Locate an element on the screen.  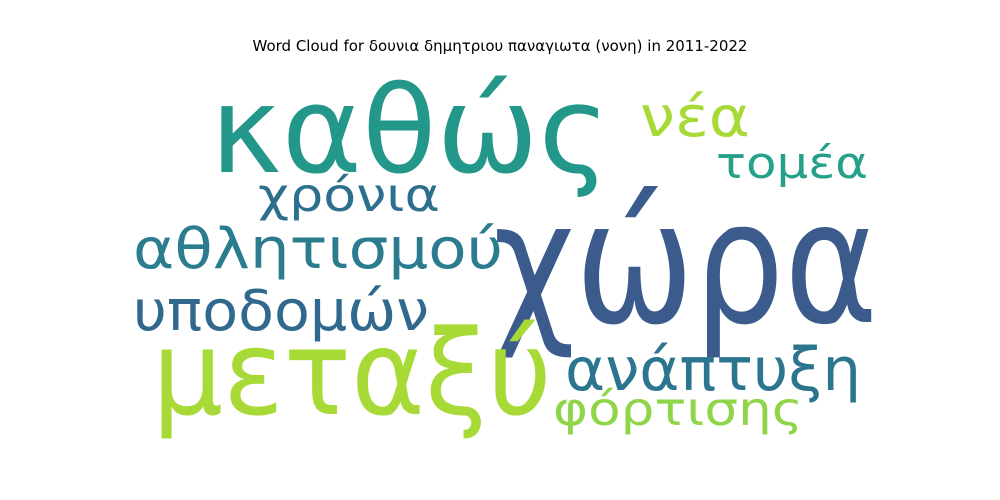
word-4: νέα is located at coordinates (695, 117).